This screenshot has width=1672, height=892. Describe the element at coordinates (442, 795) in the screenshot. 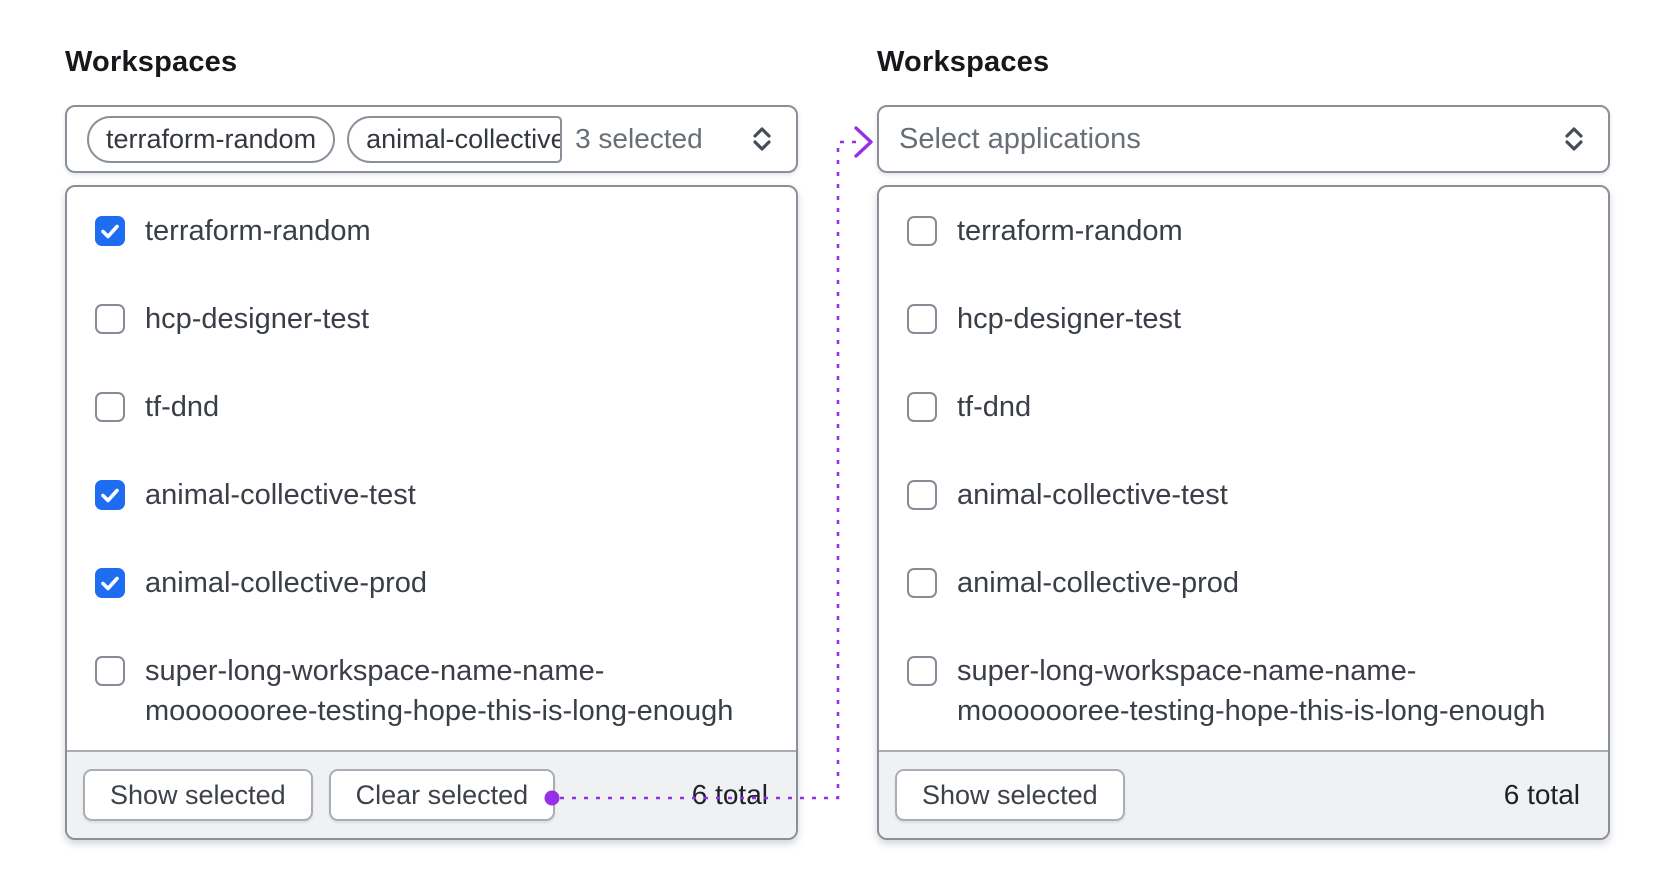

I see `clear-selected-button: Clear selected` at that location.